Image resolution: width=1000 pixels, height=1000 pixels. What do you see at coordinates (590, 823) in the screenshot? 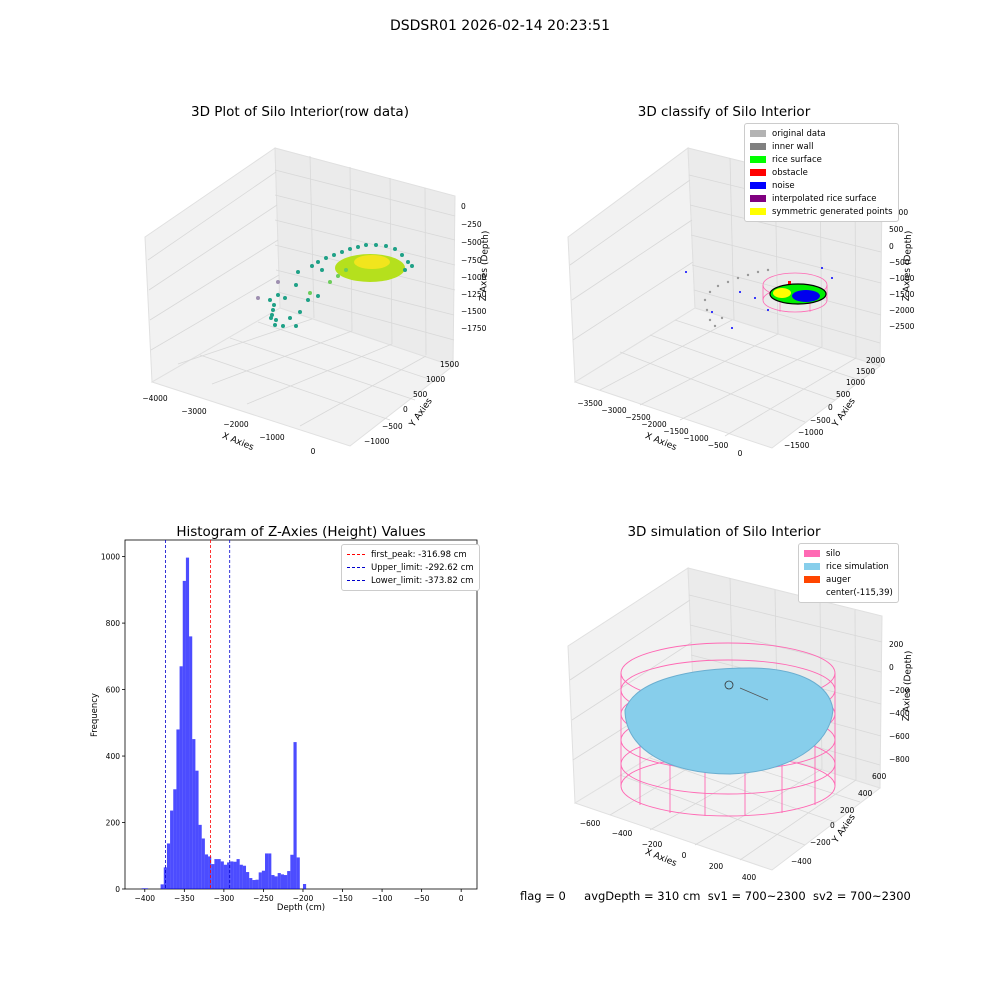
I see `simulation-xtick: −600` at bounding box center [590, 823].